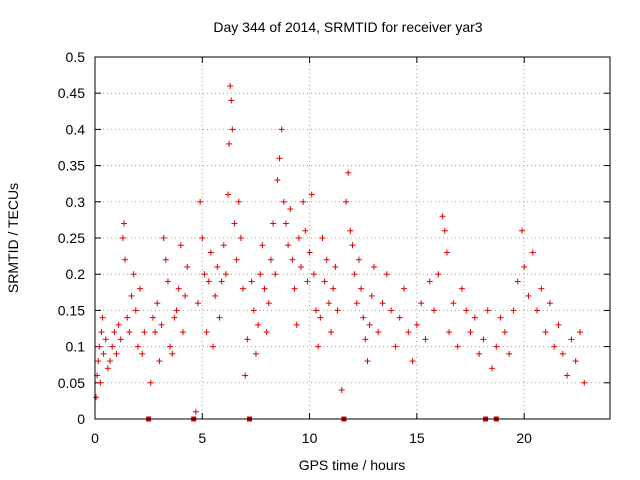 This screenshot has width=640, height=480. What do you see at coordinates (81, 419) in the screenshot?
I see `y-tick-label: 0` at bounding box center [81, 419].